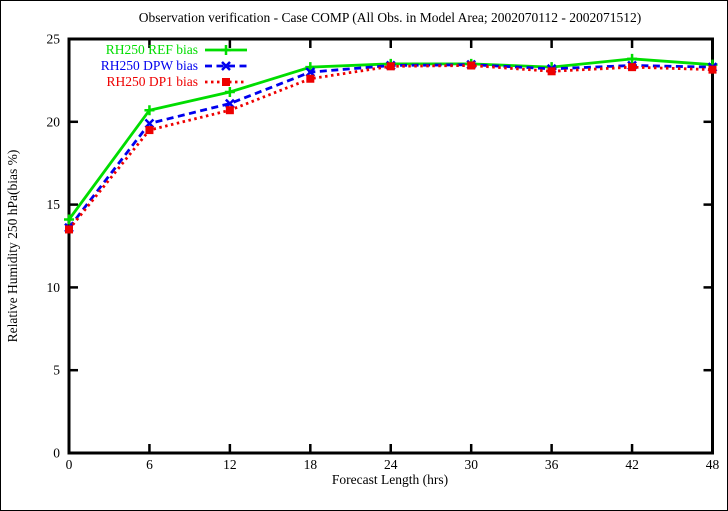  Describe the element at coordinates (471, 464) in the screenshot. I see `x-tick-label: 30` at that location.